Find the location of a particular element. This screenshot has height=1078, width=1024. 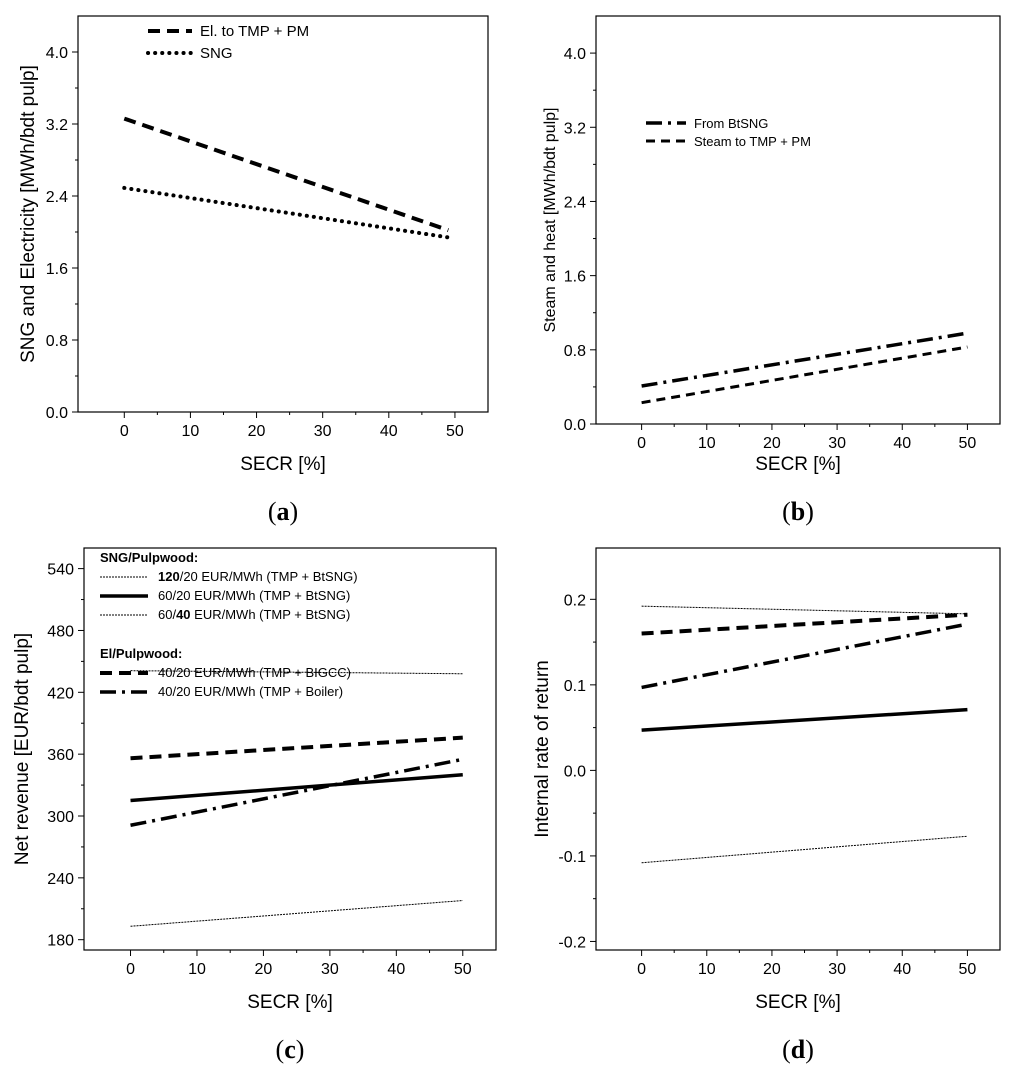

y-tick-label: 180 is located at coordinates (60, 941).